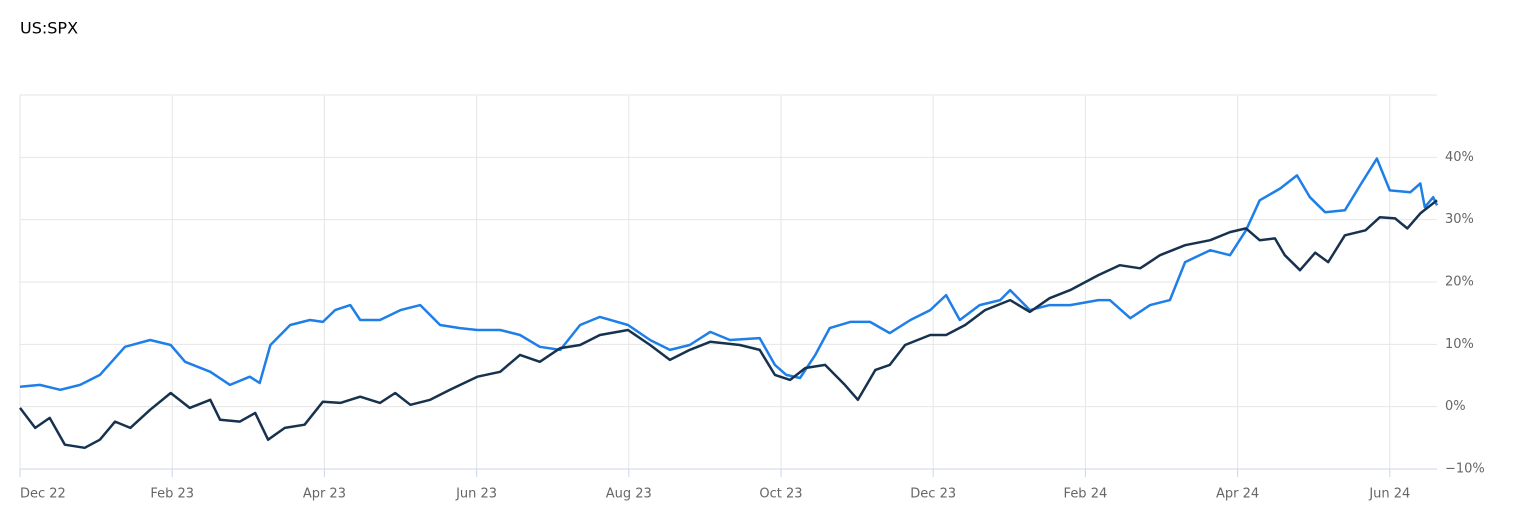  What do you see at coordinates (1459, 157) in the screenshot?
I see `y-tick-label: 40%` at bounding box center [1459, 157].